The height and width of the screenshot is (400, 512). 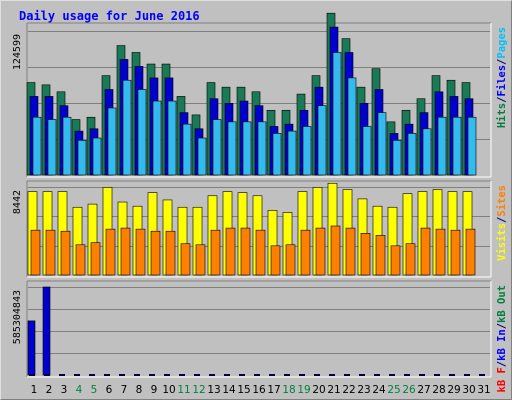 I want to click on x-tick-label-day-27: 27, so click(x=423, y=390).